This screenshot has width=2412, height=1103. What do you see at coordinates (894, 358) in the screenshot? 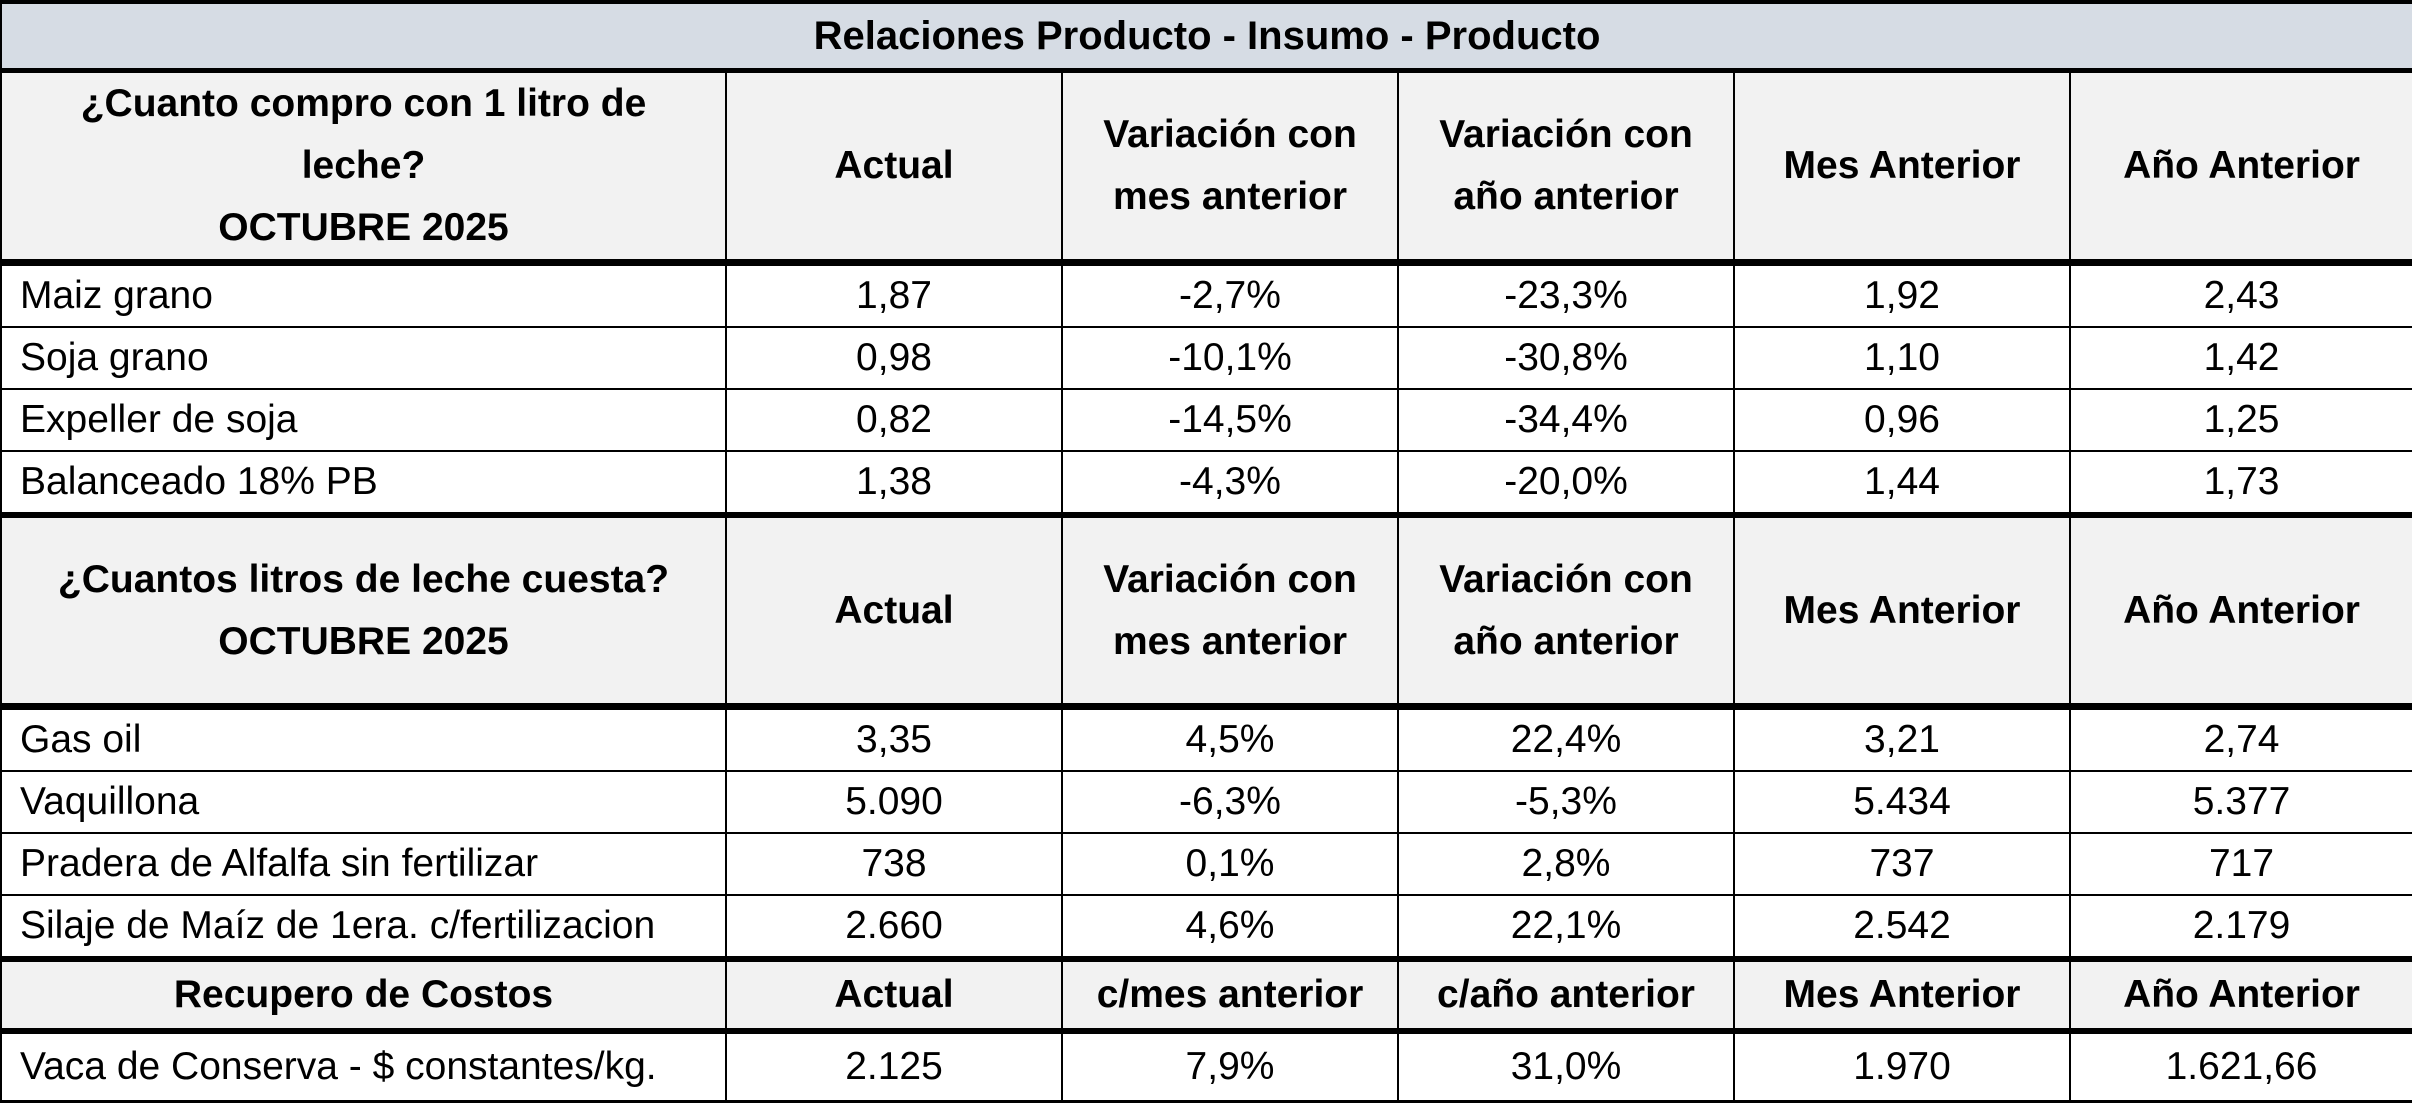
I see `cell-actual: 0,98` at bounding box center [894, 358].